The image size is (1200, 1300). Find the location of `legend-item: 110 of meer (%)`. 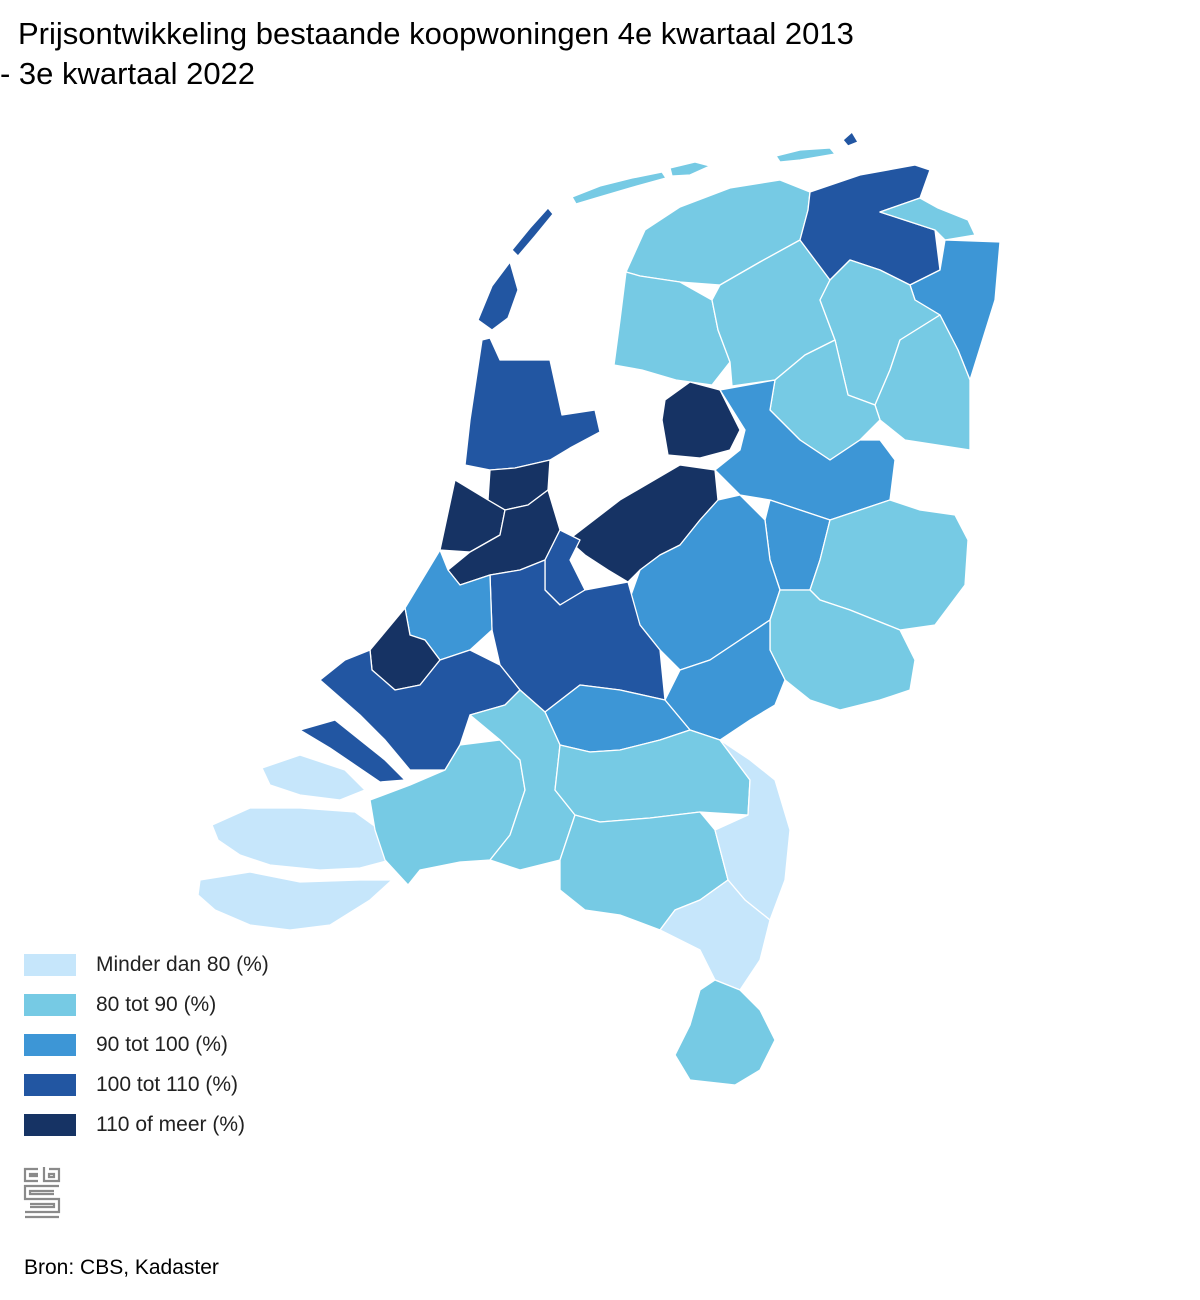

legend-item: 110 of meer (%) is located at coordinates (146, 1125).